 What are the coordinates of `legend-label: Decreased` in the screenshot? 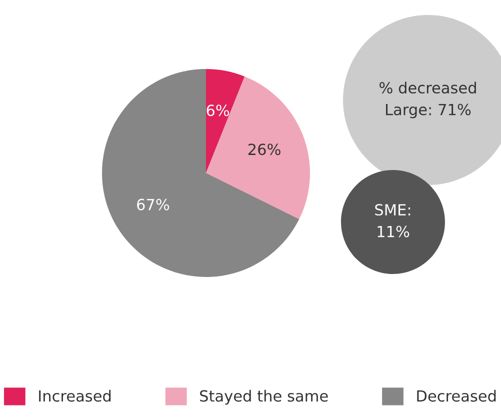 It's located at (456, 396).